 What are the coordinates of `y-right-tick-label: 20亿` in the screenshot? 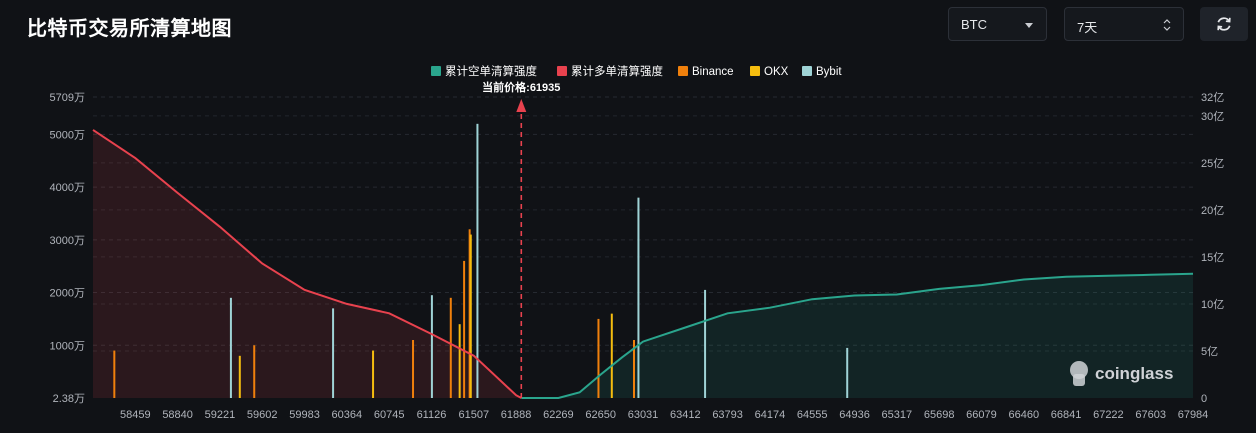 It's located at (1212, 210).